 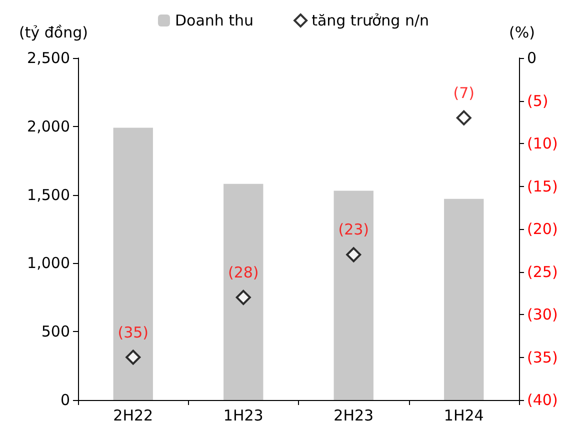 I want to click on legend-label: tăng trưởng n/n, so click(x=371, y=21).